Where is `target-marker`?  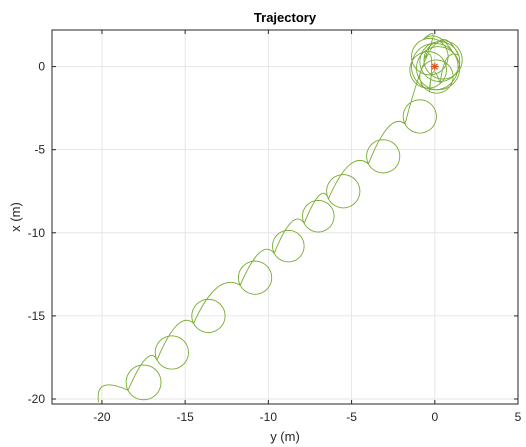
target-marker is located at coordinates (434, 66).